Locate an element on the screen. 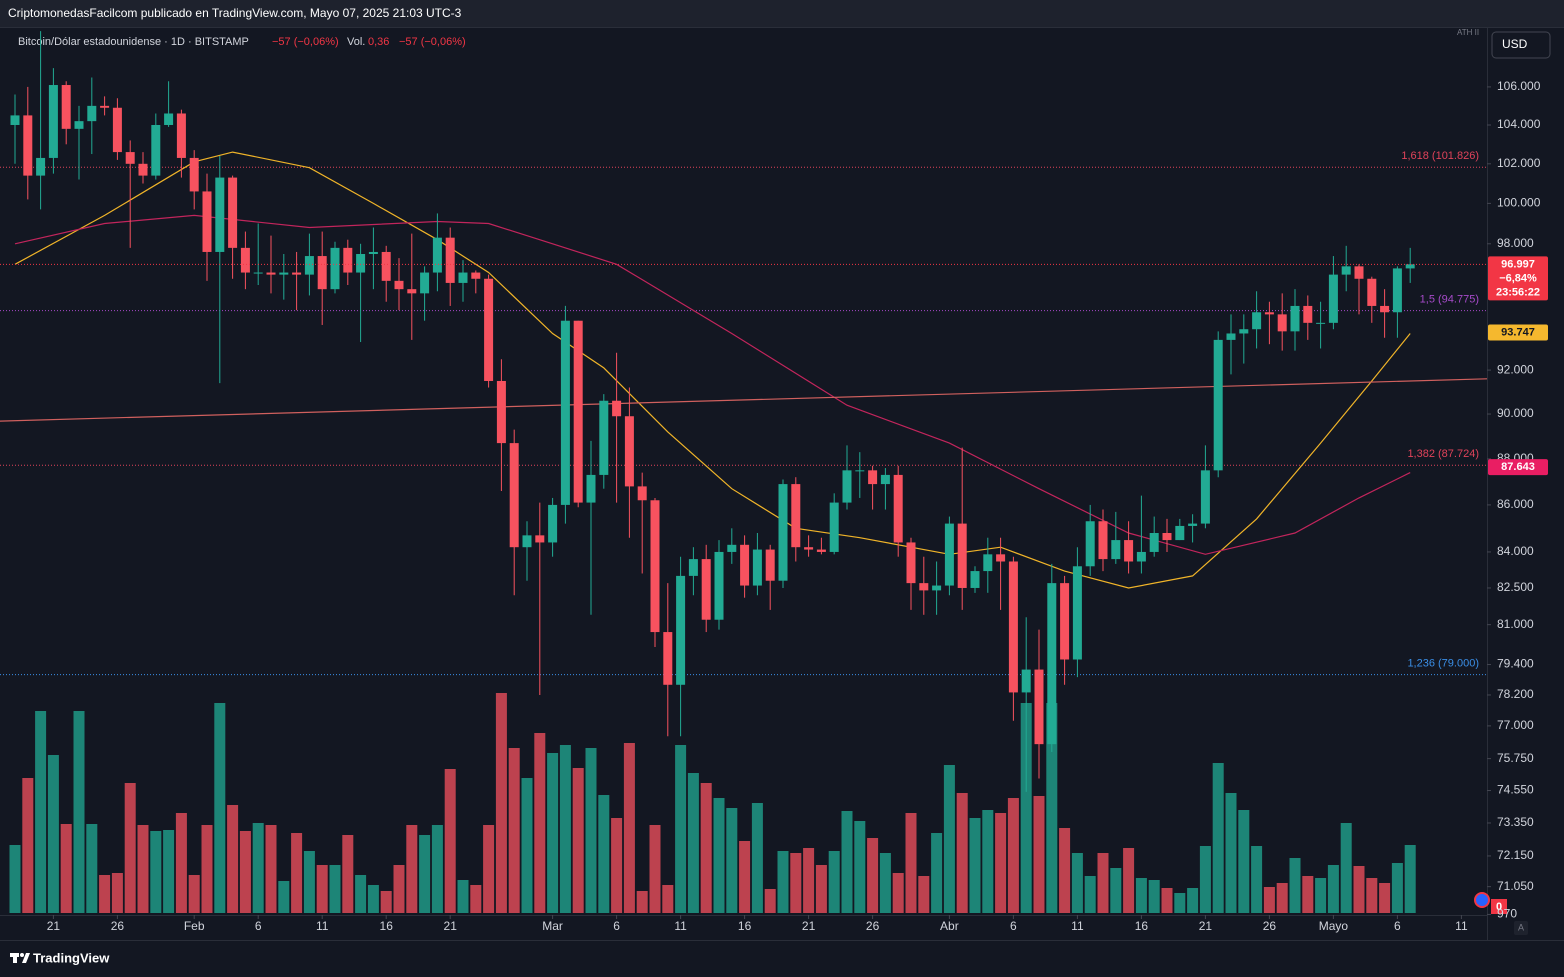  x-tick-label: Abr is located at coordinates (949, 926).